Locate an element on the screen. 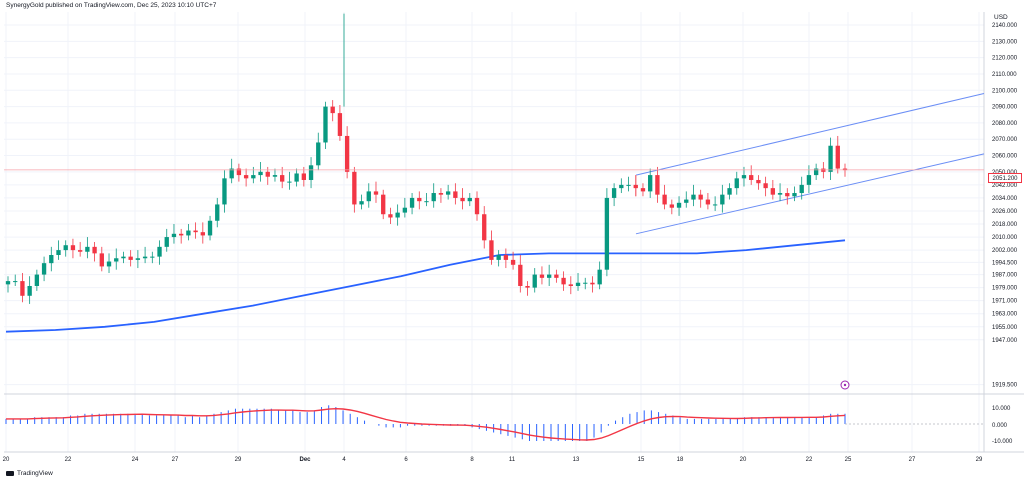 This screenshot has width=1024, height=481. channel-lower-line is located at coordinates (810, 194).